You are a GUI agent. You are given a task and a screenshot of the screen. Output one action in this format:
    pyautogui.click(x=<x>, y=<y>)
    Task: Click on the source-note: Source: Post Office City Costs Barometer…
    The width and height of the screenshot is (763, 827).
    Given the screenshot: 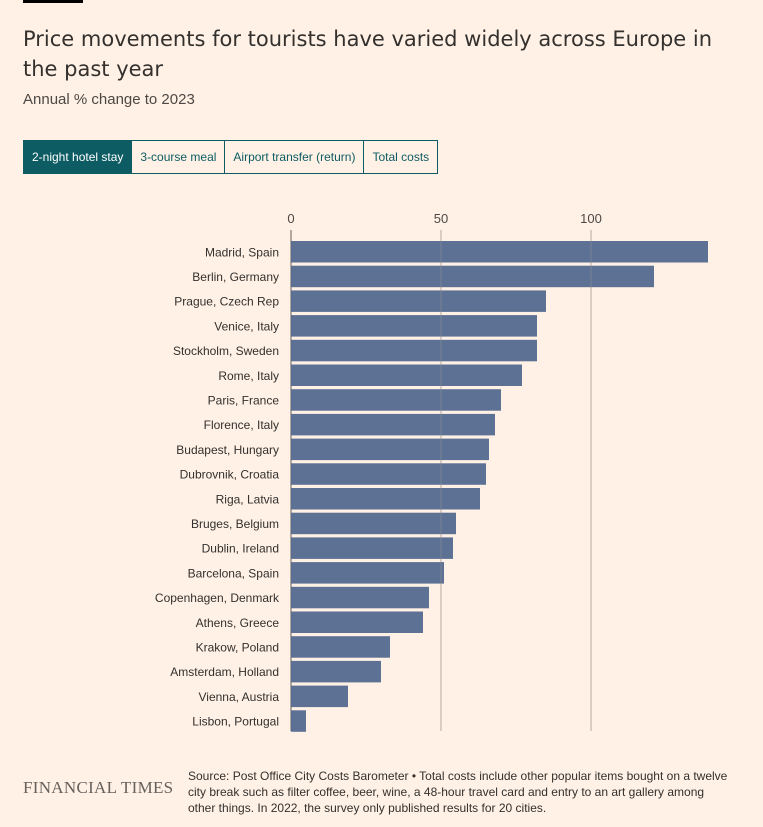 What is the action you would take?
    pyautogui.click(x=458, y=792)
    